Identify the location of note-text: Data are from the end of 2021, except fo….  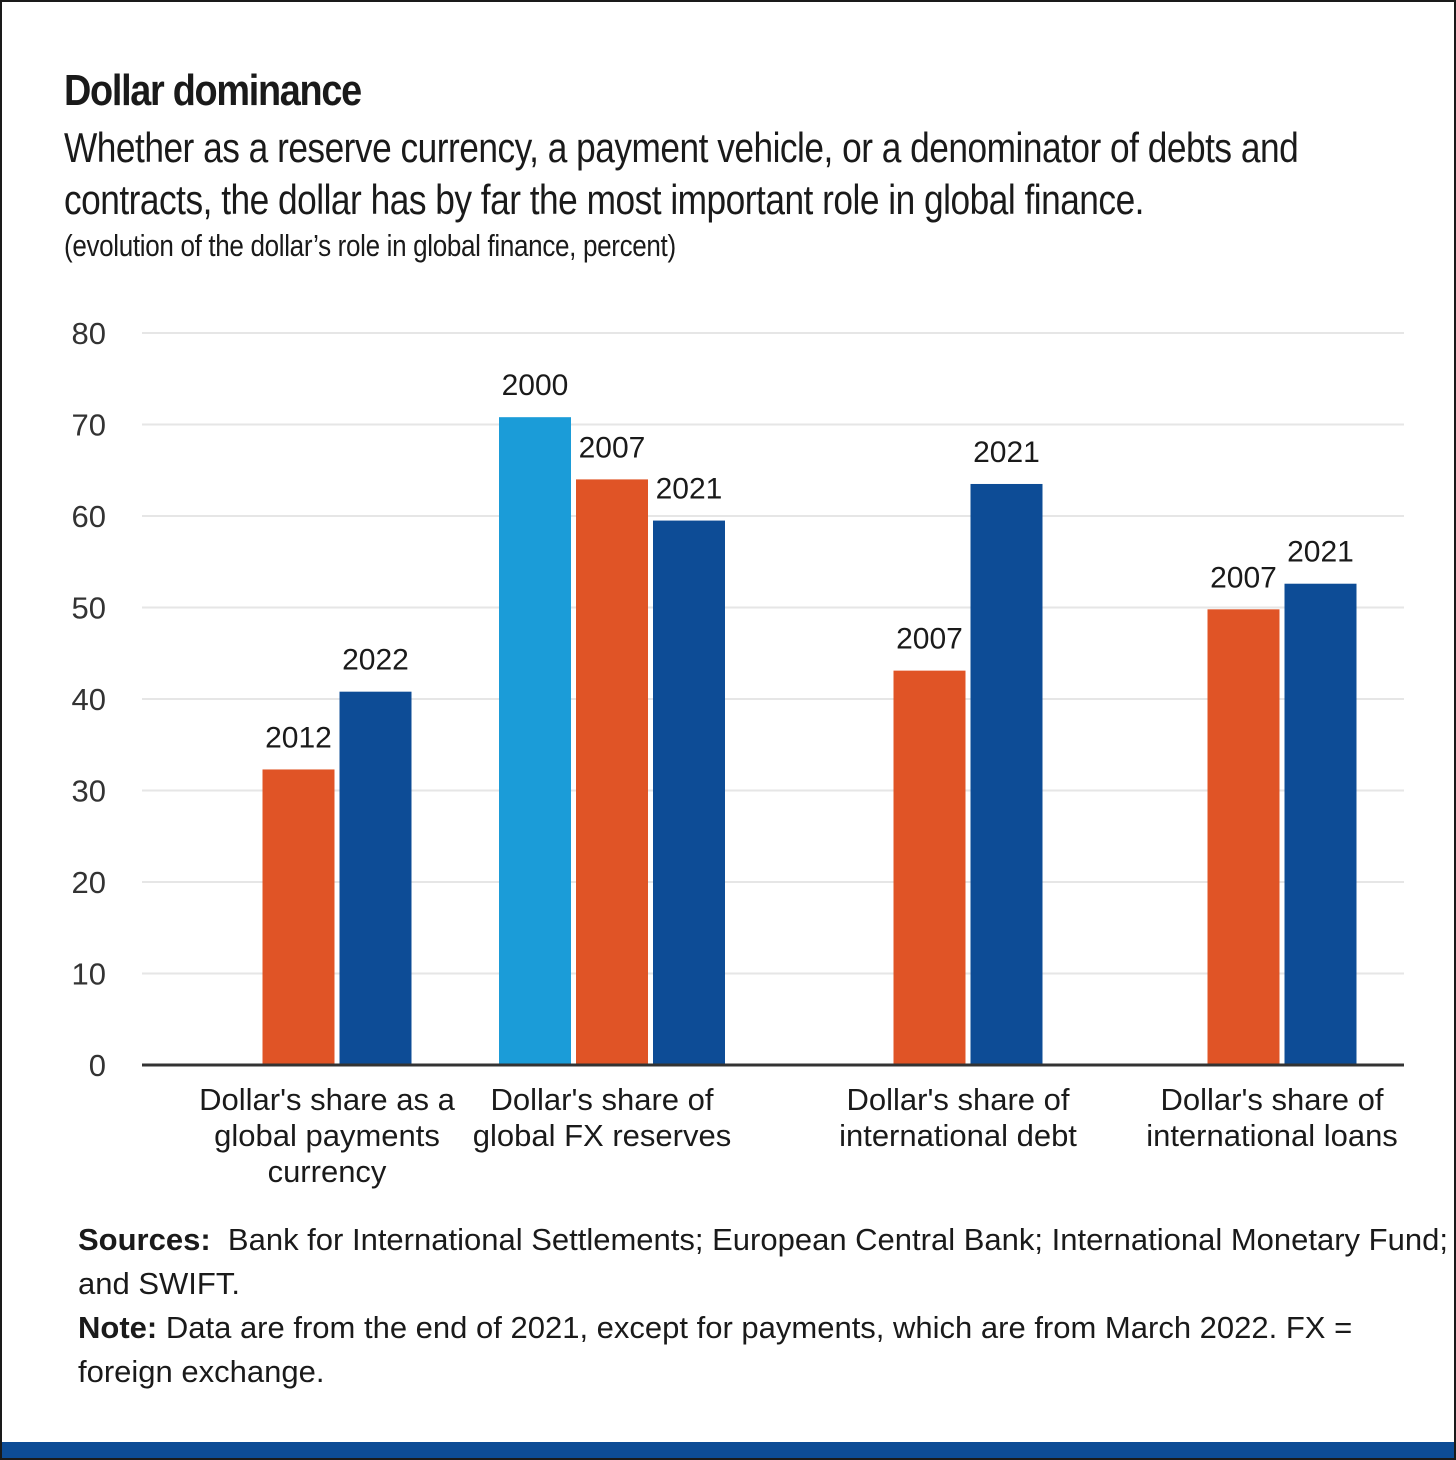
(715, 1349).